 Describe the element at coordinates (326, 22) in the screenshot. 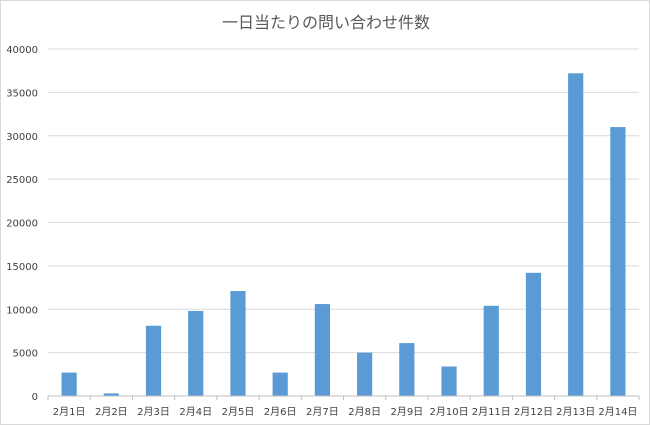

I see `chart-title: 一日当たりの問い合わせ件数` at that location.